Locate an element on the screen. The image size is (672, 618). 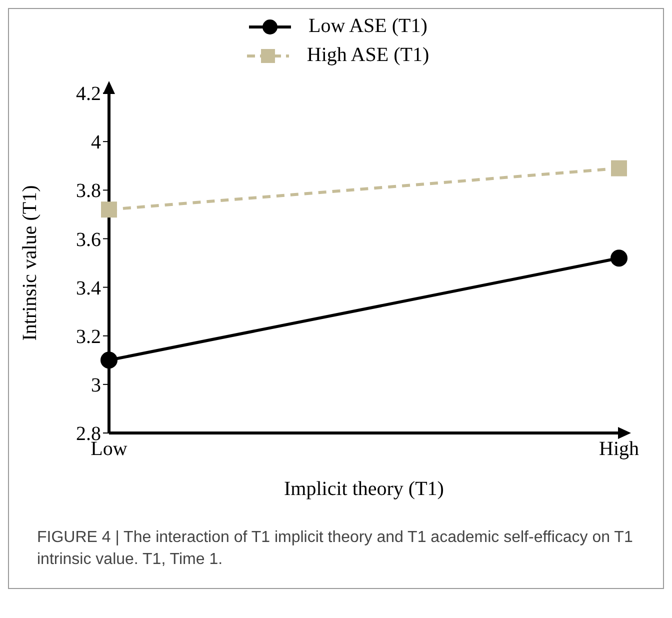
caption: FIGURE 4 | The interaction of T1 implicit theory and T1 academic self-efficacy on T1 intrinsic value. T1, Time 1. is located at coordinates (335, 549).